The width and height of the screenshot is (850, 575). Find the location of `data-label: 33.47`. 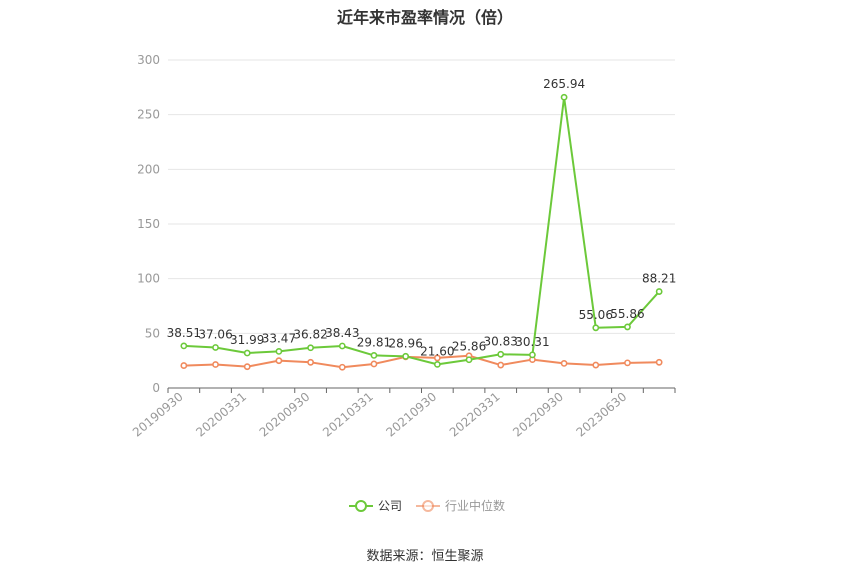

data-label: 33.47 is located at coordinates (279, 338).